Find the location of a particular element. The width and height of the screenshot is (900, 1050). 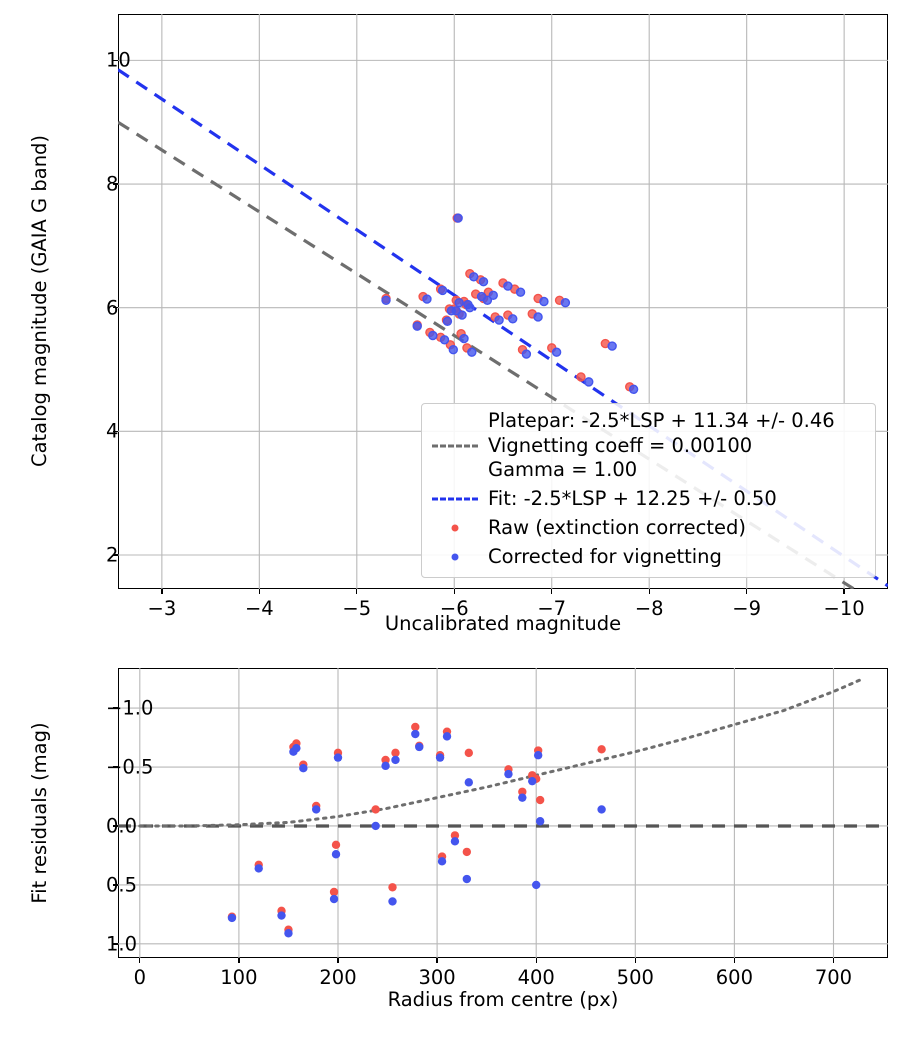

legend-handle-vignetting is located at coordinates (455, 446).